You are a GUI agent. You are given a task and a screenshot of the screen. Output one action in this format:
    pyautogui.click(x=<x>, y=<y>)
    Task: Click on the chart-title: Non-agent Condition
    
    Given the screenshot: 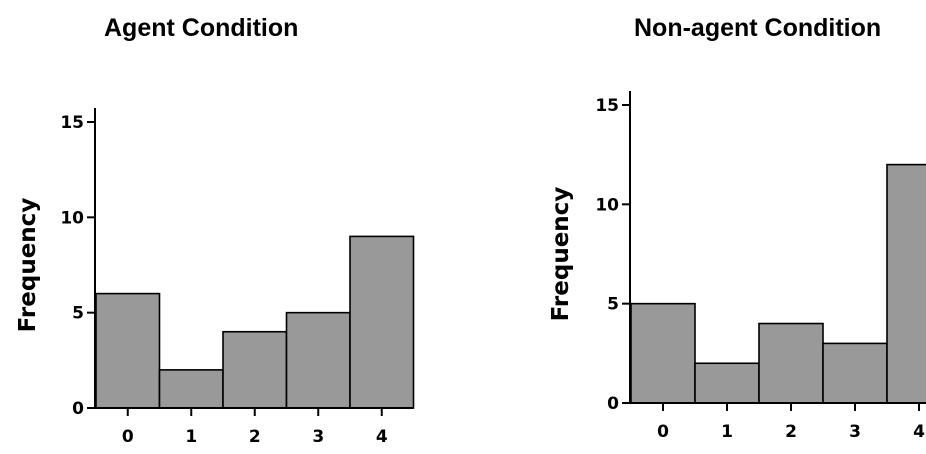 What is the action you would take?
    pyautogui.click(x=758, y=28)
    